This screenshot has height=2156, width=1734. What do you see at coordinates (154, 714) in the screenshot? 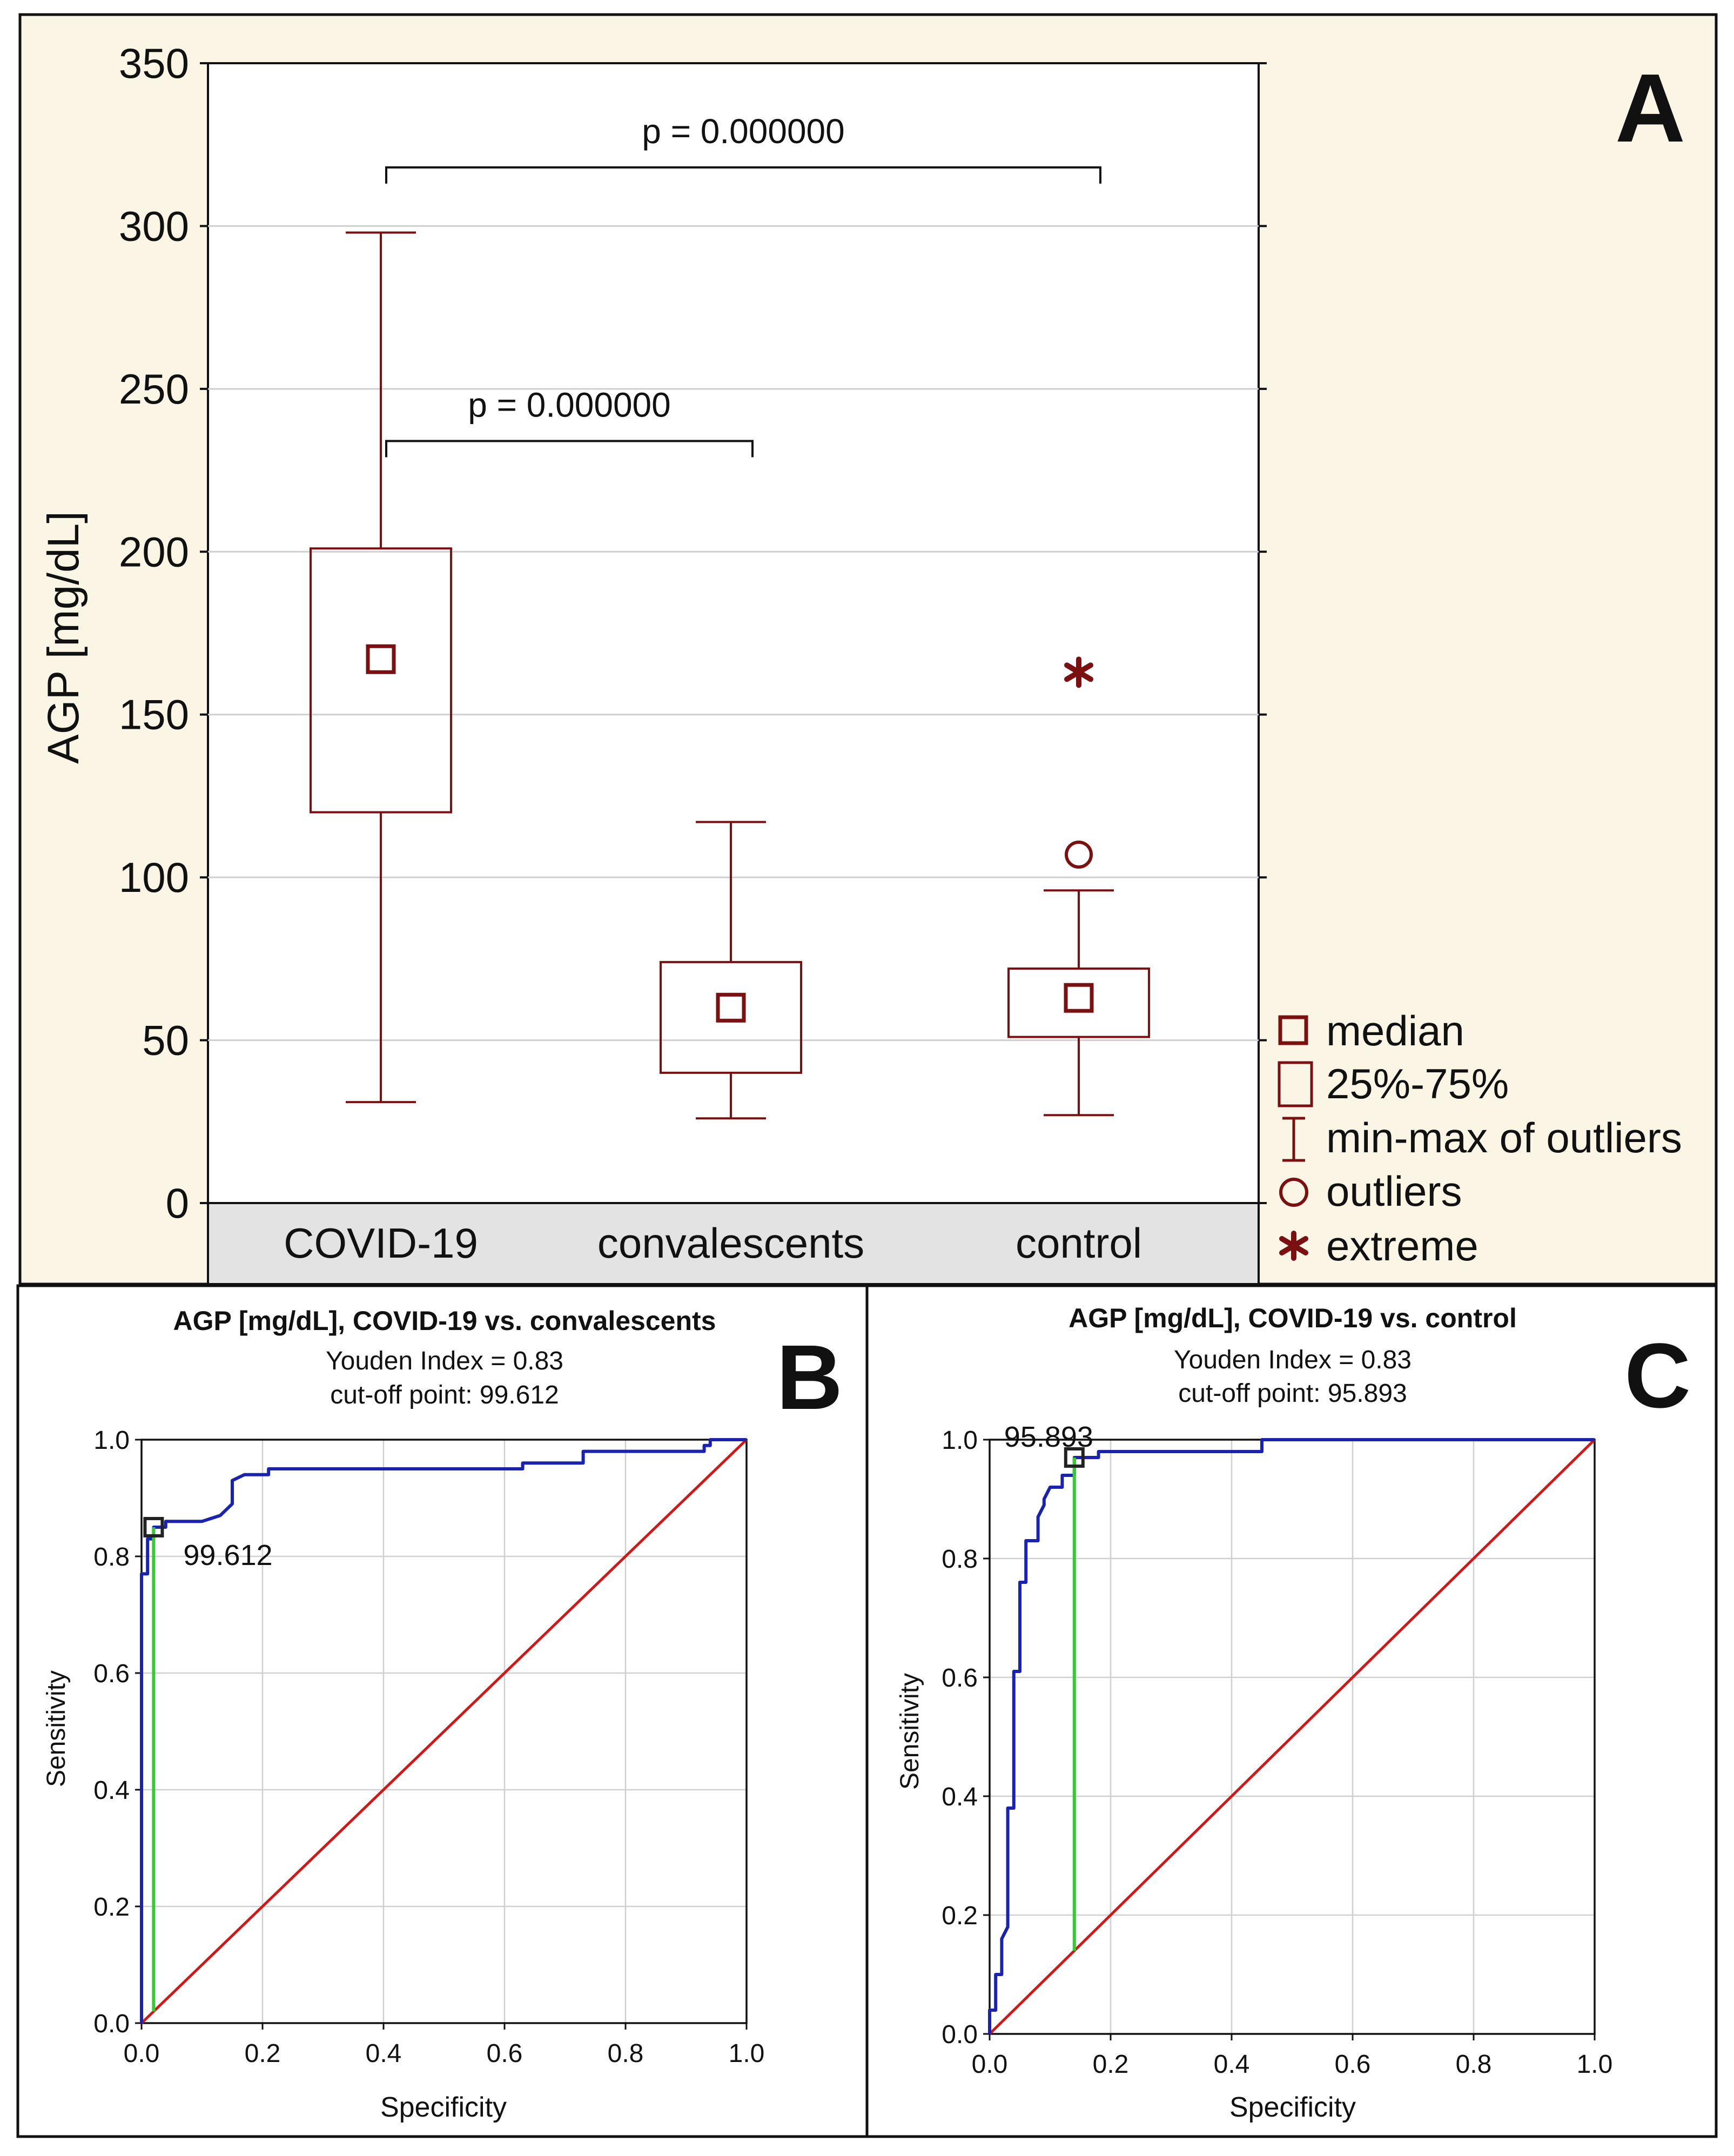
I see `y-tick-label: 150` at bounding box center [154, 714].